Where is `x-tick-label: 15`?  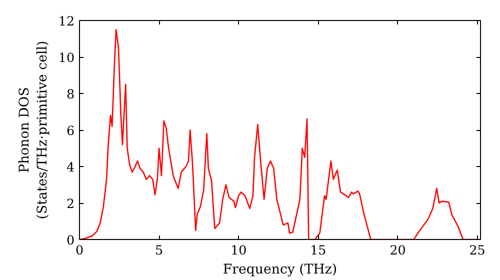
x-tick-label: 15 is located at coordinates (318, 250).